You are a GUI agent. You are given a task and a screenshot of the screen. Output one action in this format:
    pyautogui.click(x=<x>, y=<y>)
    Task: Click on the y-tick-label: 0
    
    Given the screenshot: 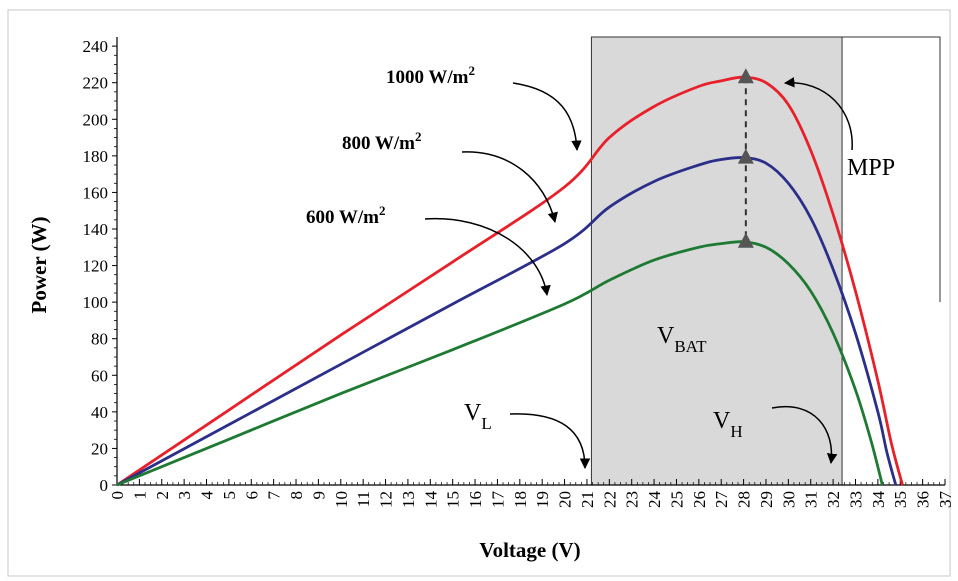 What is the action you would take?
    pyautogui.click(x=104, y=485)
    